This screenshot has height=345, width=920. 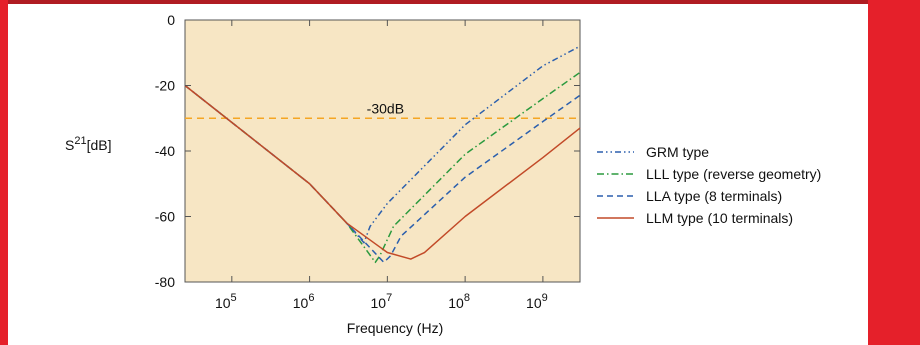 I want to click on y-tick-label: -60, so click(x=165, y=217).